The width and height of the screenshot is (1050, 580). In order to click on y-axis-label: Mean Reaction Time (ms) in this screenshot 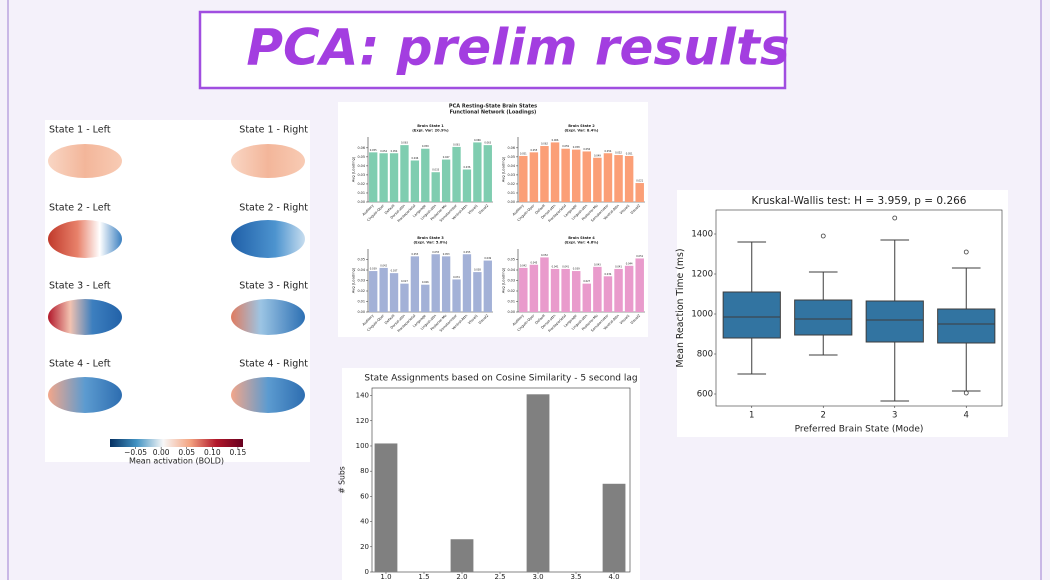, I will do `click(680, 307)`.